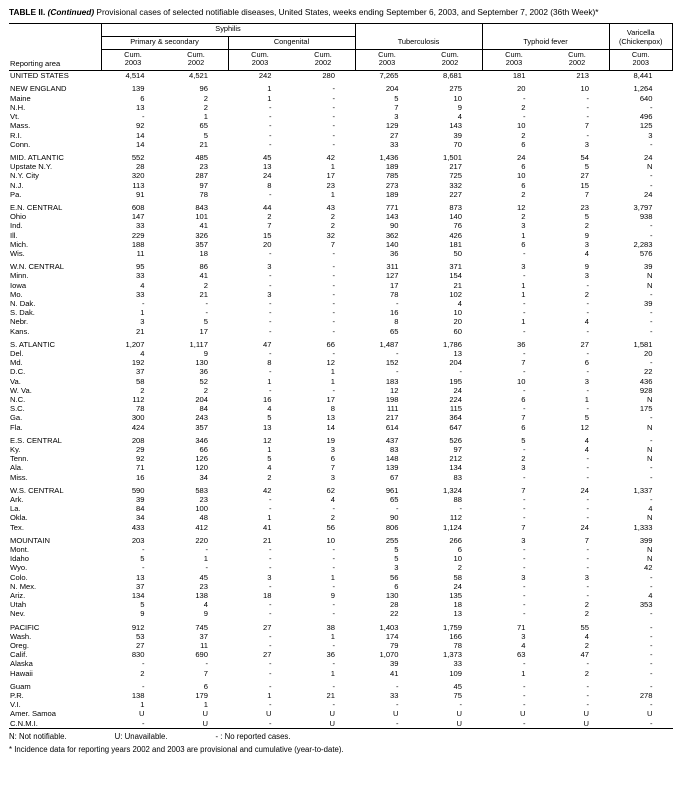 This screenshot has width=682, height=785. What do you see at coordinates (267, 207) in the screenshot?
I see `cell: 44` at bounding box center [267, 207].